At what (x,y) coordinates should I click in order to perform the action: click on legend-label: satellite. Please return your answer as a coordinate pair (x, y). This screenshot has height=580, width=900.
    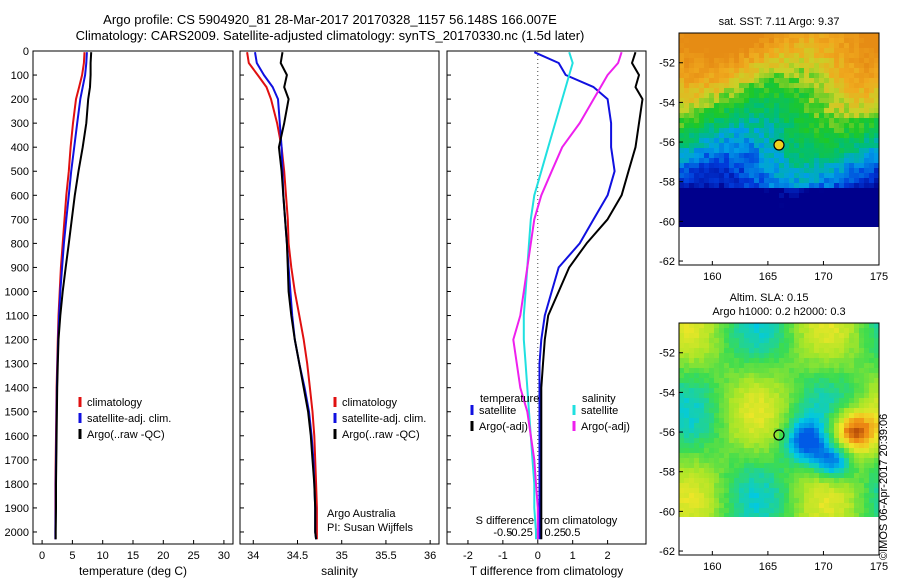
    Looking at the image, I should click on (497, 411).